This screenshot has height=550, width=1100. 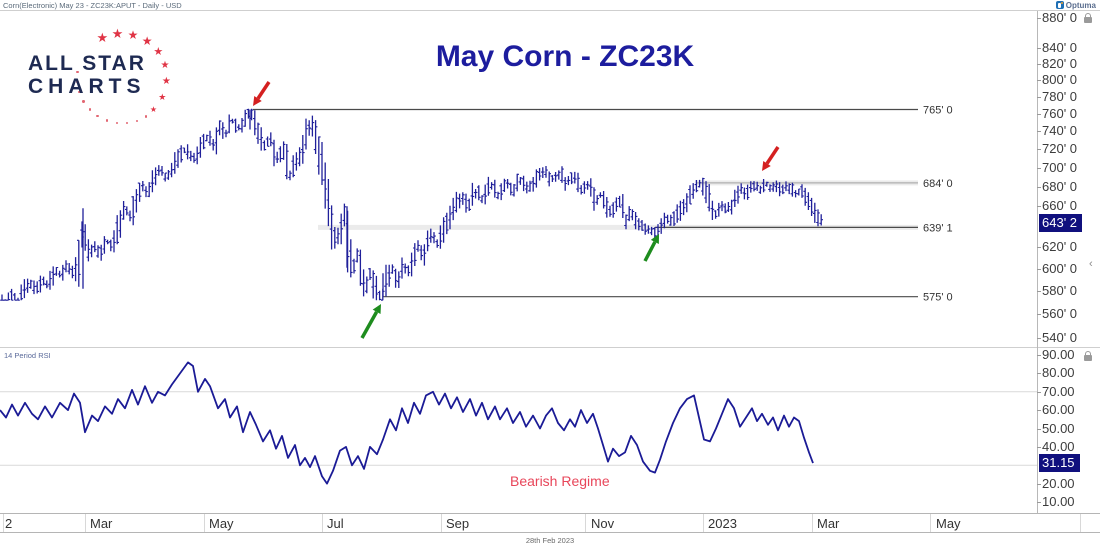 I want to click on rsi-tick-label: 80.00, so click(x=1056, y=372).